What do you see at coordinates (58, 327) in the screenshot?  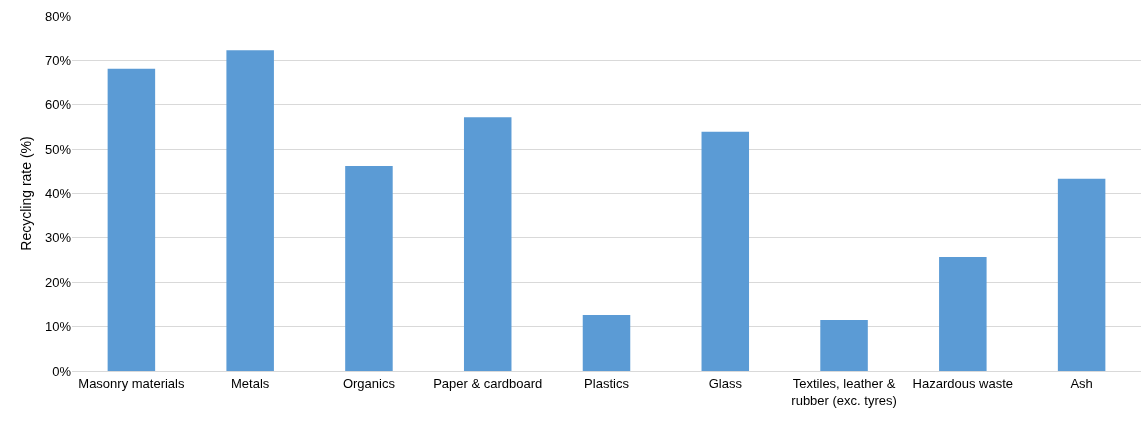 I see `y-tick-label: 10%` at bounding box center [58, 327].